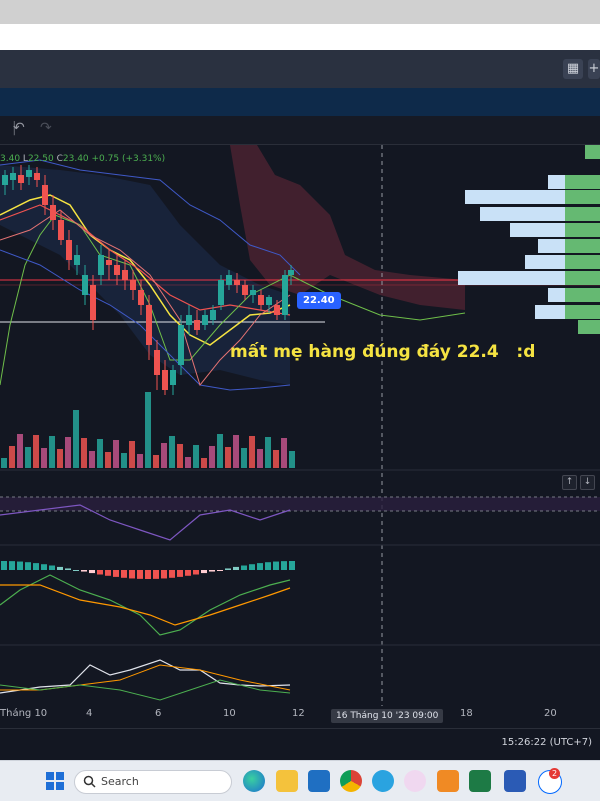 Image resolution: width=600 pixels, height=801 pixels. I want to click on crosshair-date-label: 16 Tháng 10 '23 09:00, so click(387, 716).